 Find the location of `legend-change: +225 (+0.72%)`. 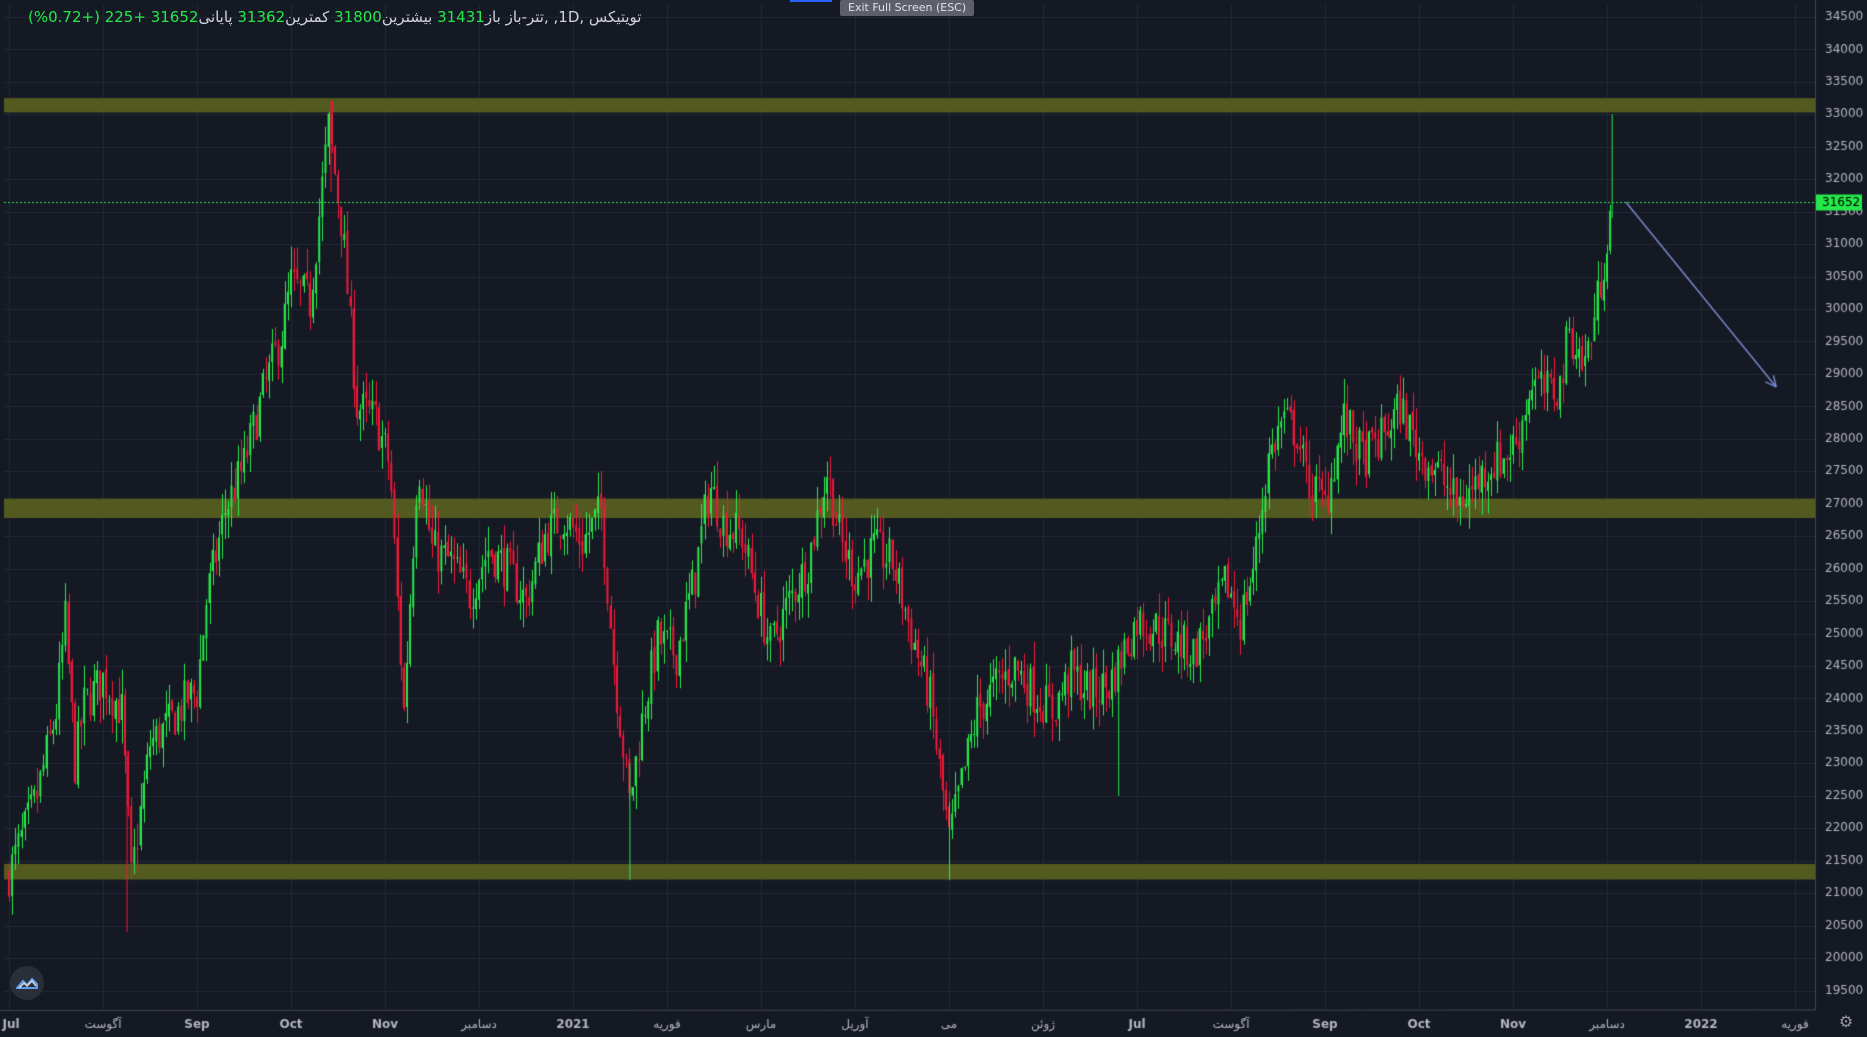

legend-change: +225 (+0.72%) is located at coordinates (87, 17).